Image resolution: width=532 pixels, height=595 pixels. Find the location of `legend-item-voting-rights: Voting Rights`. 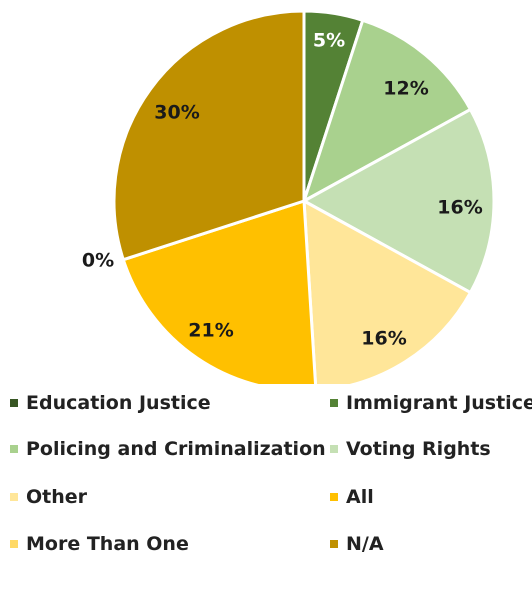

legend-item-voting-rights: Voting Rights is located at coordinates (410, 449).